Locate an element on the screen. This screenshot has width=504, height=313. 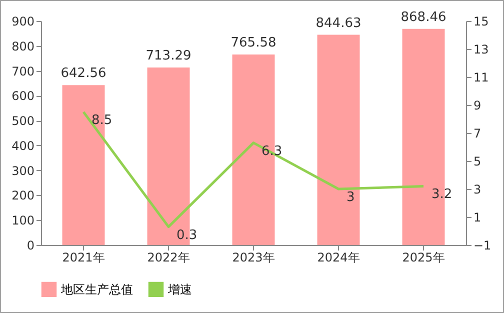
data-label: 844.63 is located at coordinates (339, 23).